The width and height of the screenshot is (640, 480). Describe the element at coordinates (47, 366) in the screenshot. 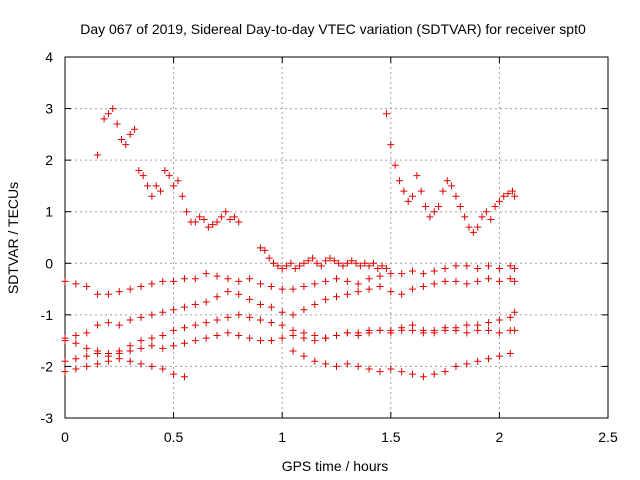

I see `y-tick-label: -2` at that location.